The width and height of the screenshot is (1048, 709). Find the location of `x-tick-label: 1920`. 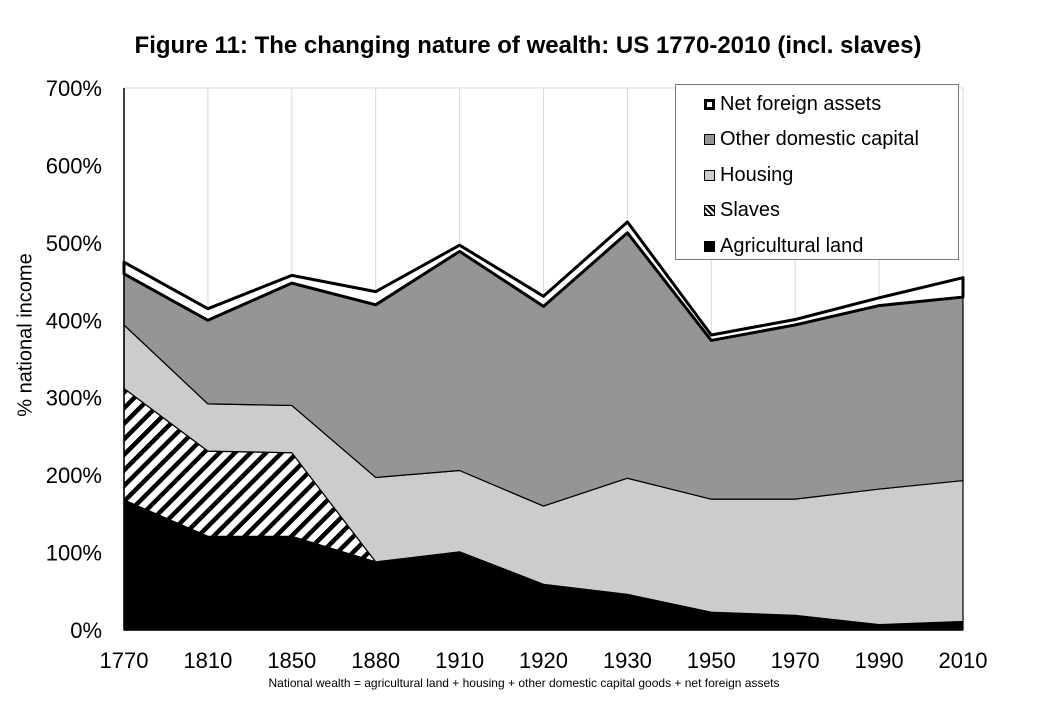

x-tick-label: 1920 is located at coordinates (543, 660).